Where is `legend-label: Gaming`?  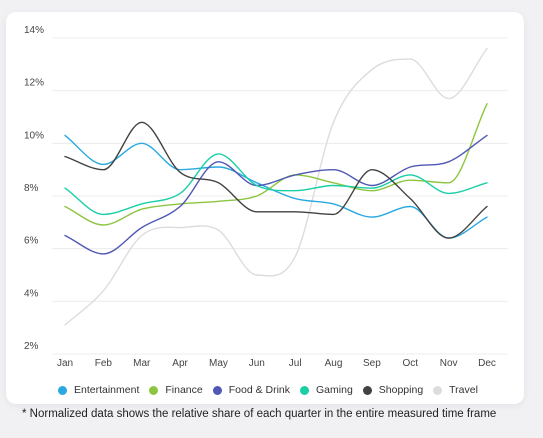 legend-label: Gaming is located at coordinates (334, 390).